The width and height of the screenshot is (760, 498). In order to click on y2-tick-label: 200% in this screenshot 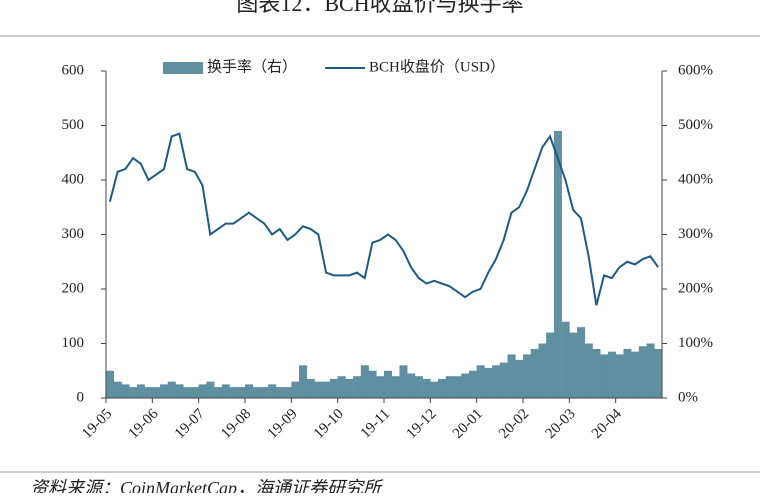, I will do `click(695, 288)`.